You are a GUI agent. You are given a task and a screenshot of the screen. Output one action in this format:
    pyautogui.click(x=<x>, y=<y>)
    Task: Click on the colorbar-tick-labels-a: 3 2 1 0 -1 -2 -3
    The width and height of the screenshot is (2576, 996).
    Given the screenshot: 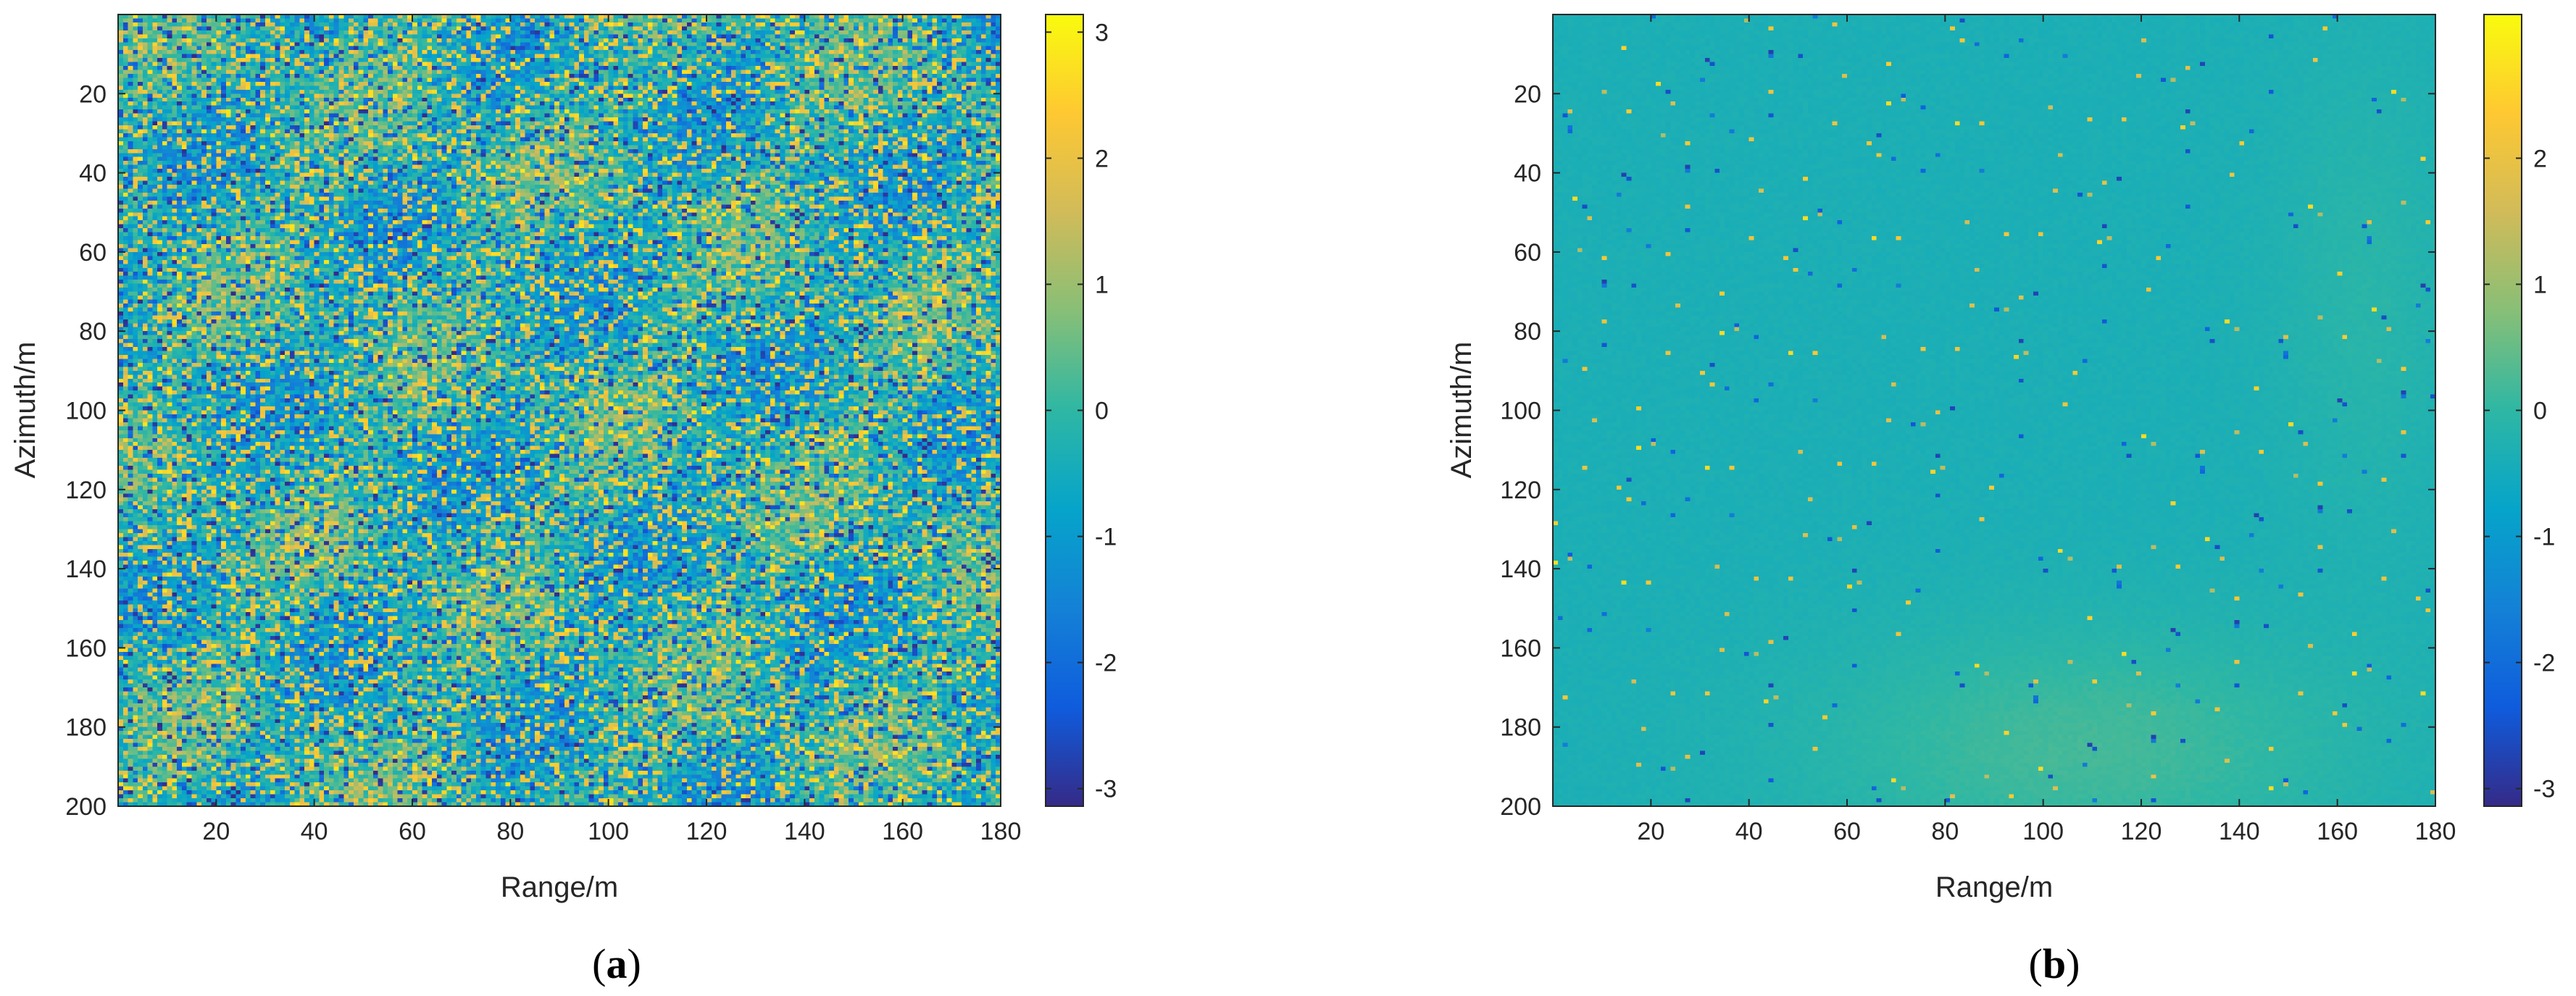 What is the action you would take?
    pyautogui.click(x=1081, y=411)
    